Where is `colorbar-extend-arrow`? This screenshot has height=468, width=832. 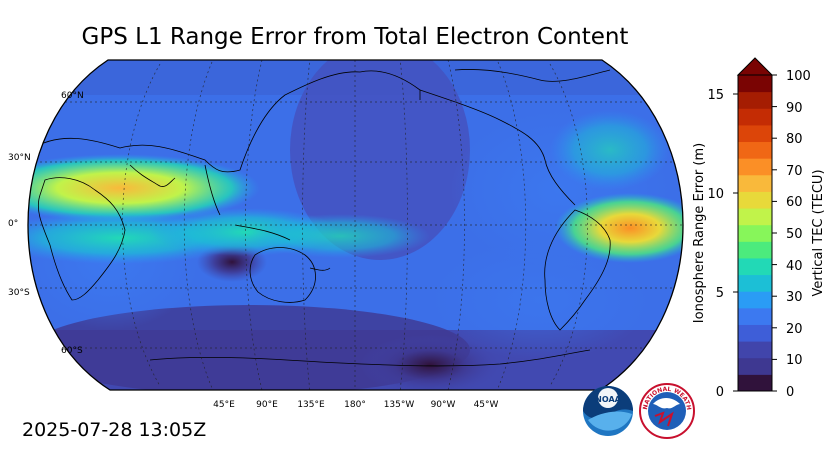 colorbar-extend-arrow is located at coordinates (755, 66).